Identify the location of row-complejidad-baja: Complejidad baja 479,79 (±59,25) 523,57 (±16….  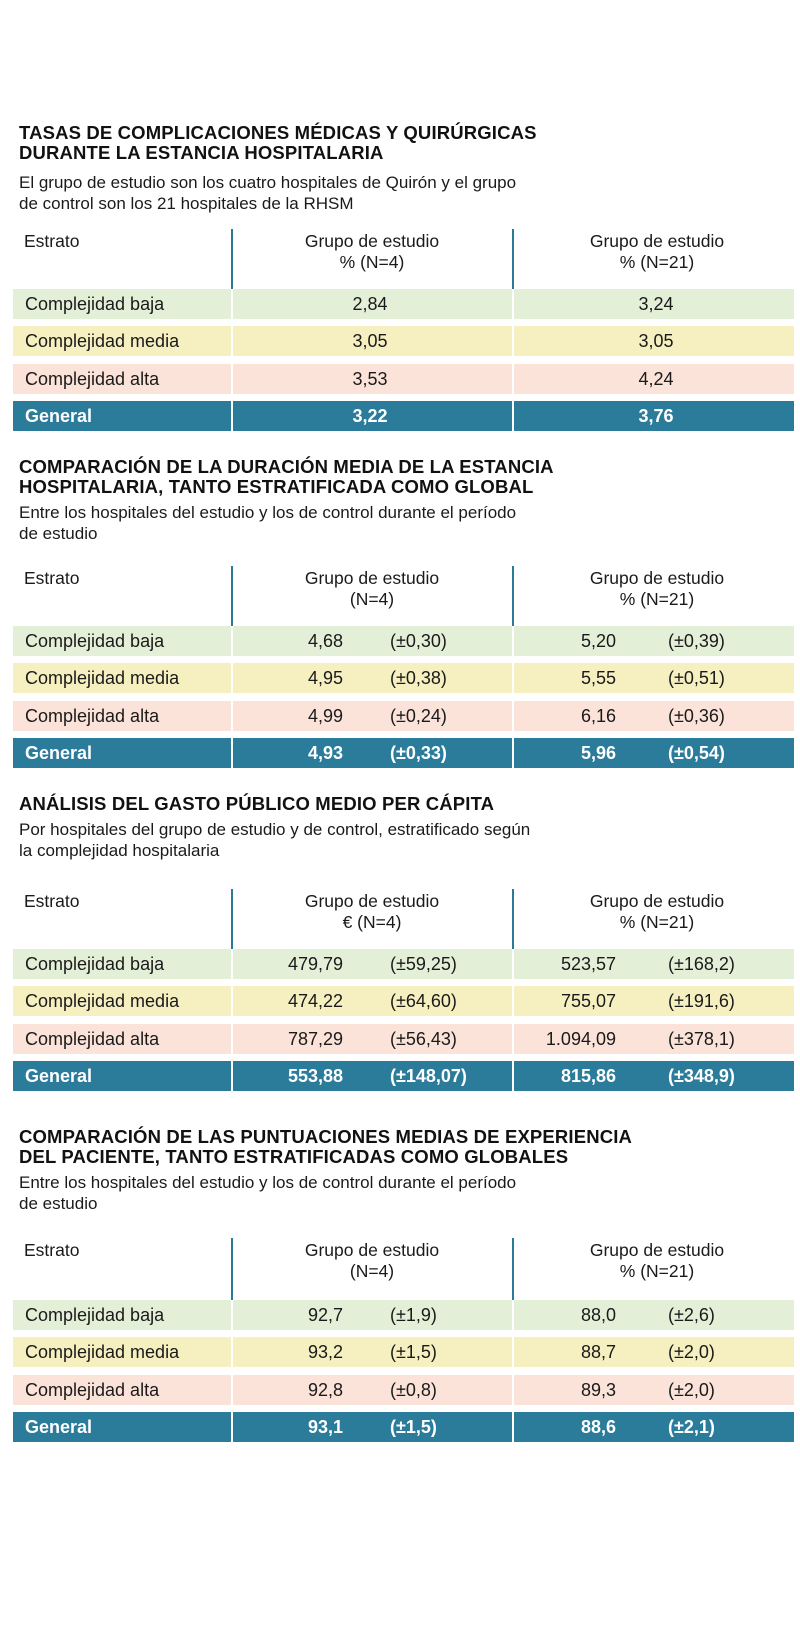
(403, 964).